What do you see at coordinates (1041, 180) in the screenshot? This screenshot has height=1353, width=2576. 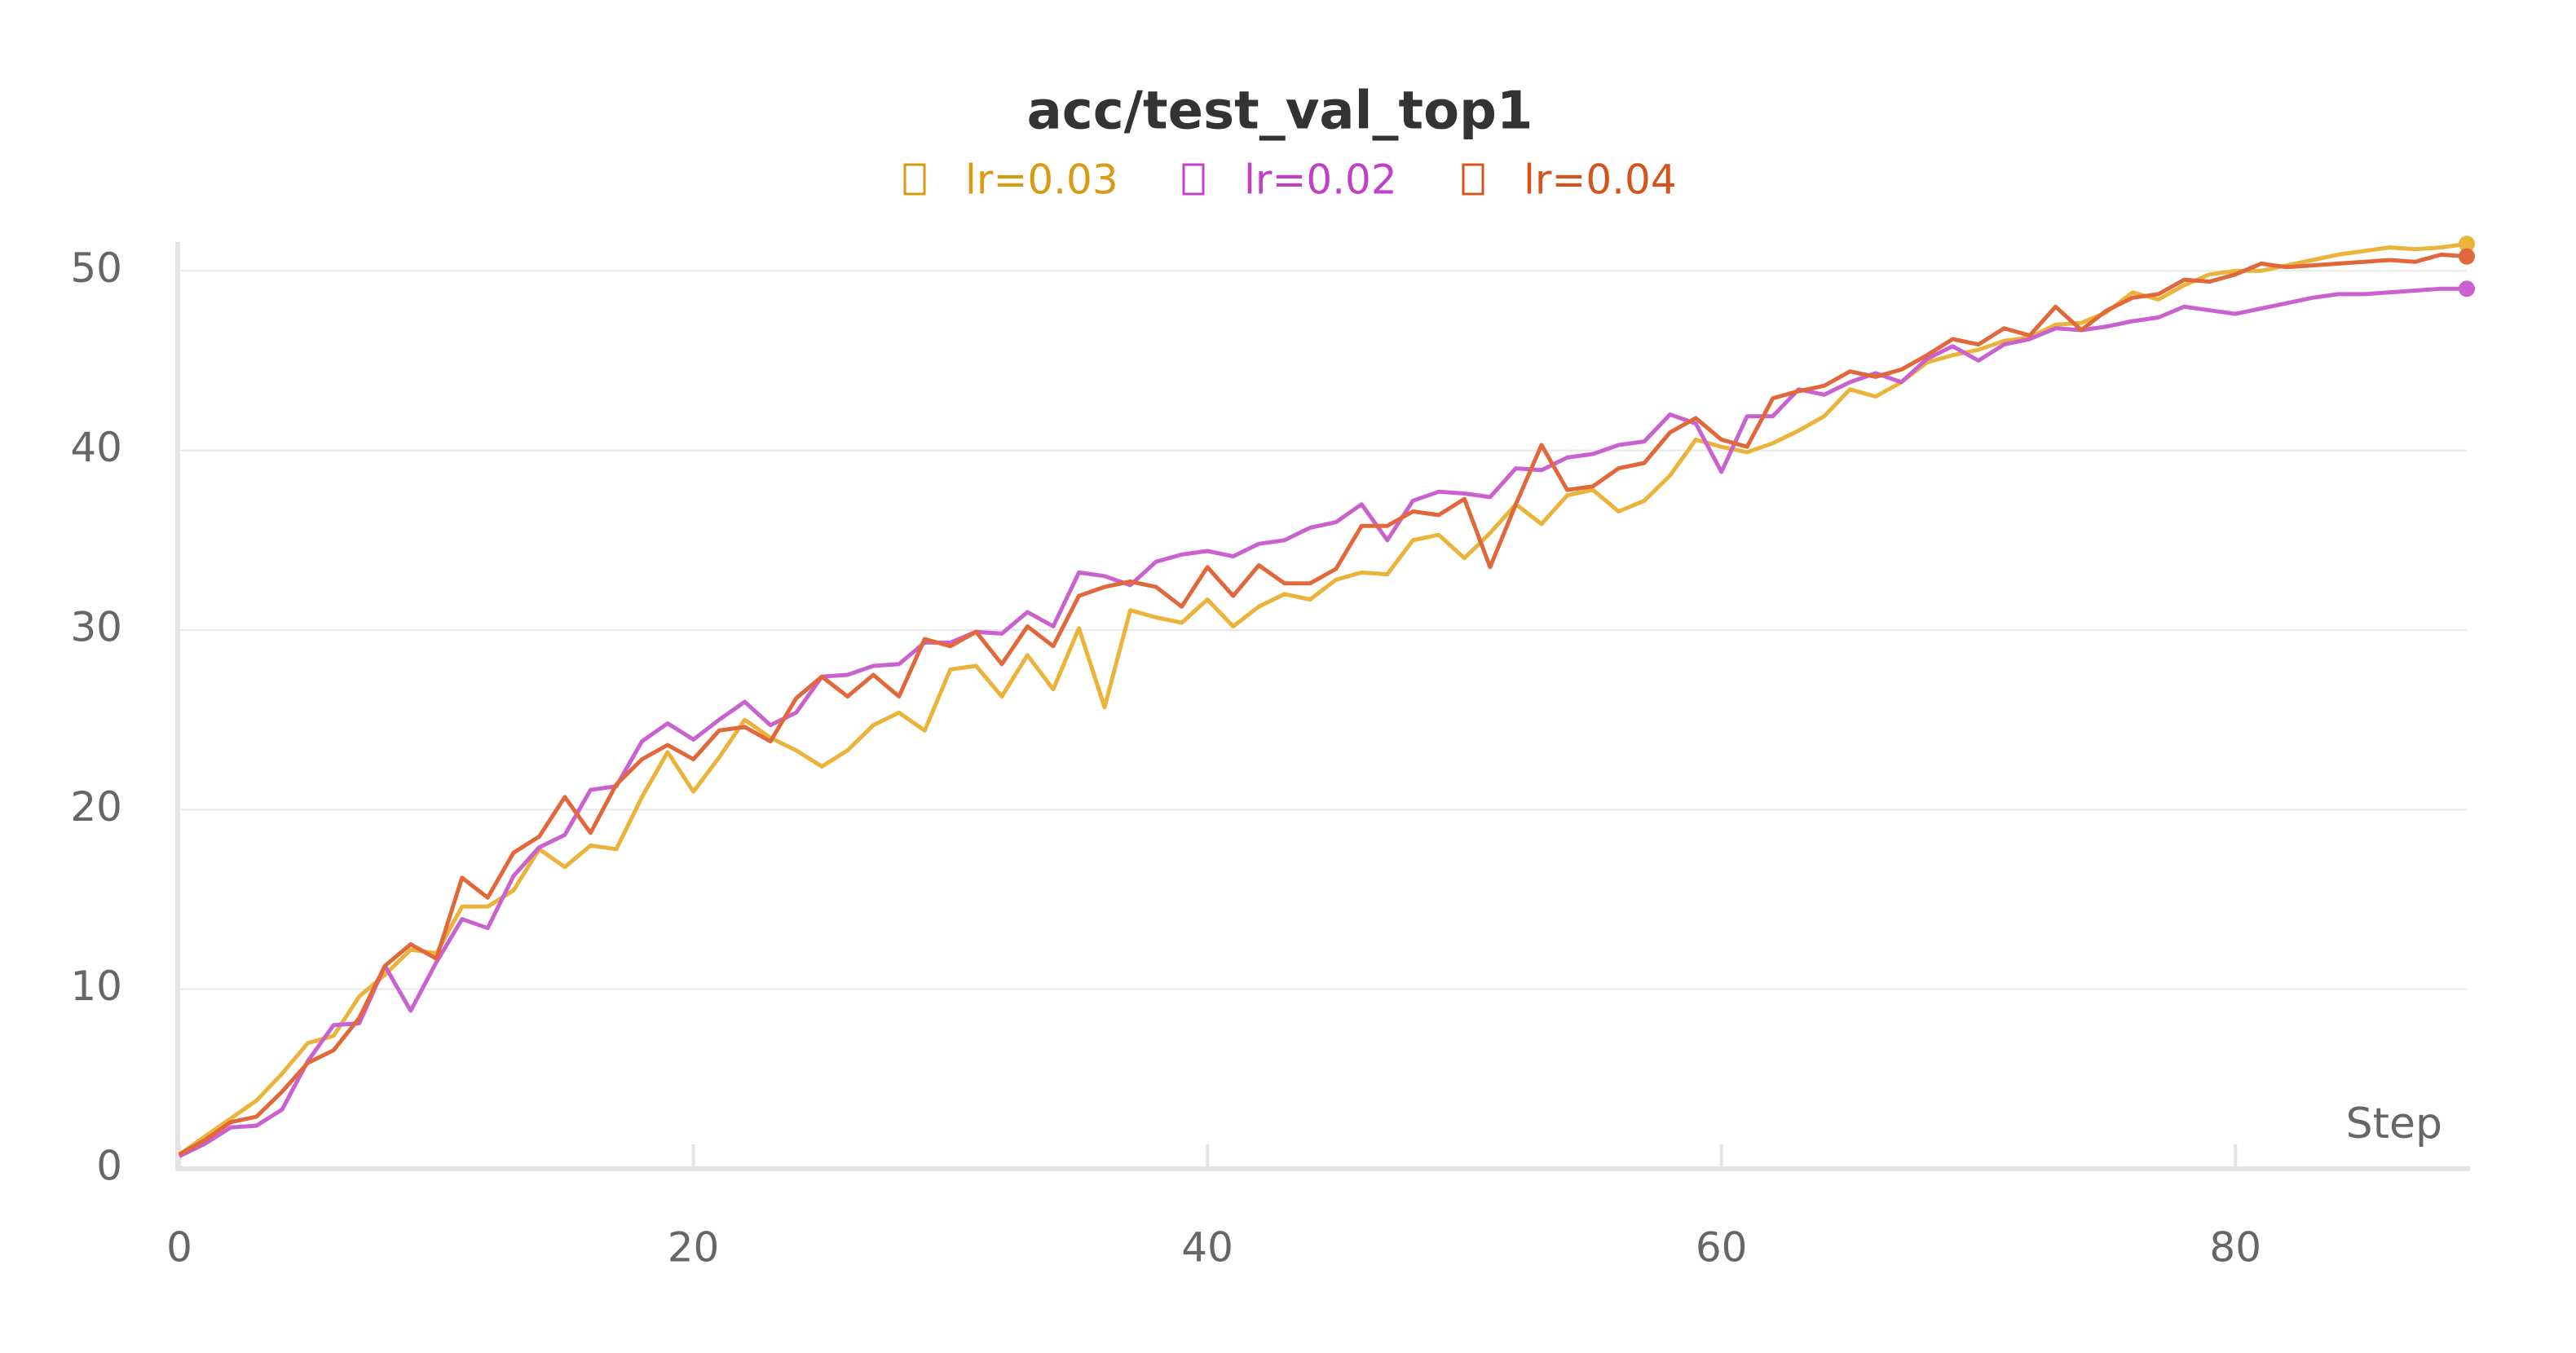 I see `legend-label: lr=0.03` at bounding box center [1041, 180].